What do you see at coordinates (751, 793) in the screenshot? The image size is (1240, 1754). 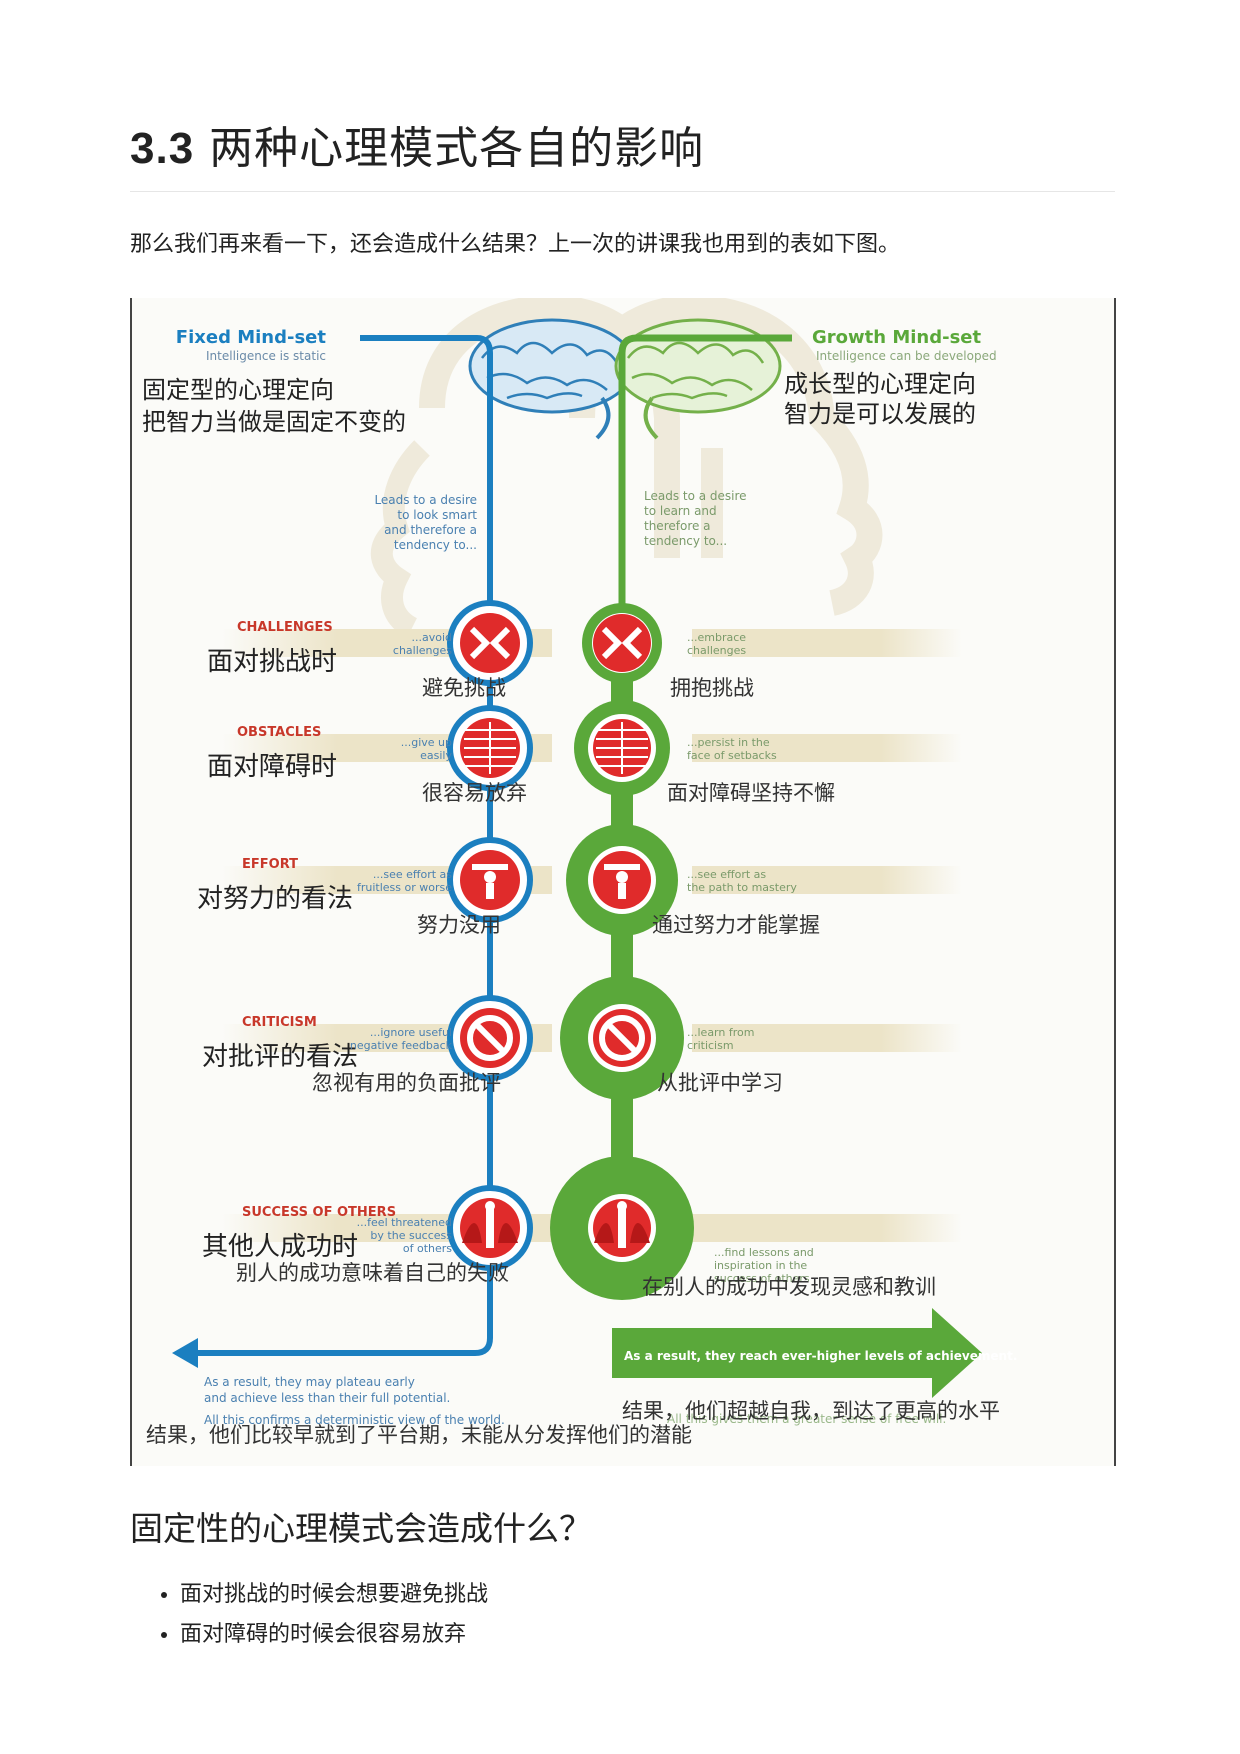 I see `growth-response-zh: 面对障碍坚持不懈` at bounding box center [751, 793].